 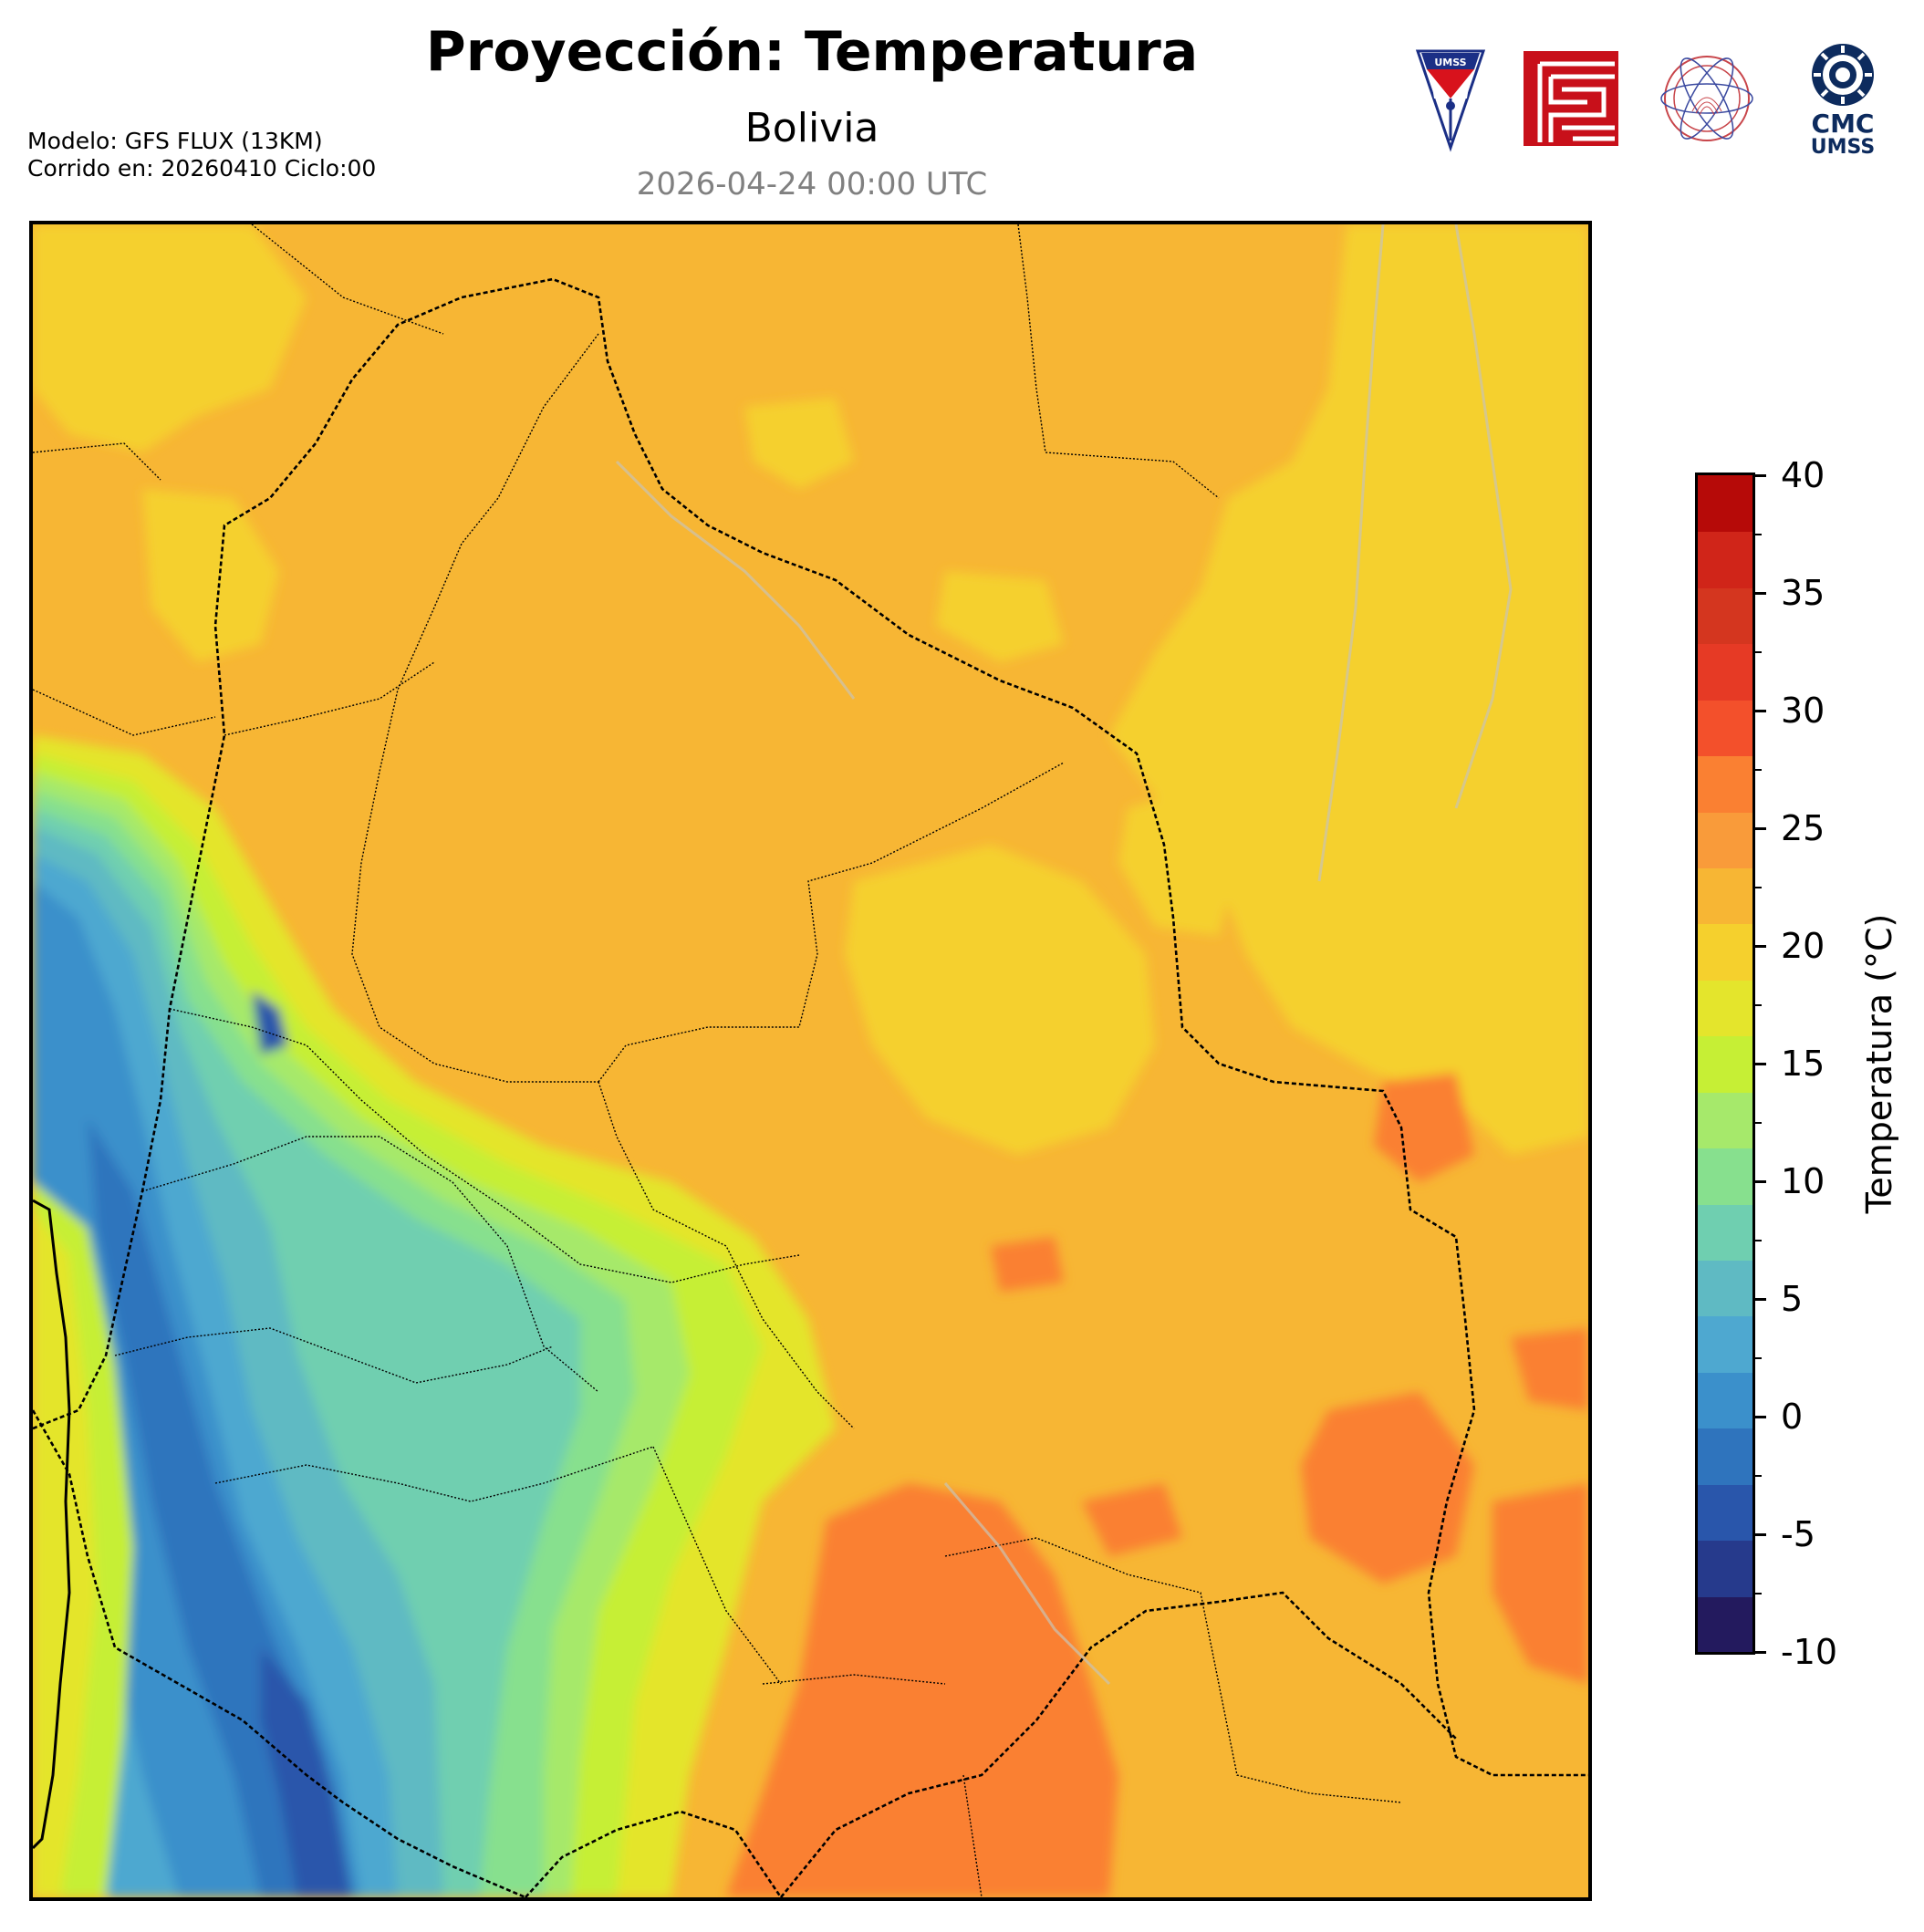 What do you see at coordinates (1803, 1181) in the screenshot?
I see `colorbar-tick-label: 10` at bounding box center [1803, 1181].